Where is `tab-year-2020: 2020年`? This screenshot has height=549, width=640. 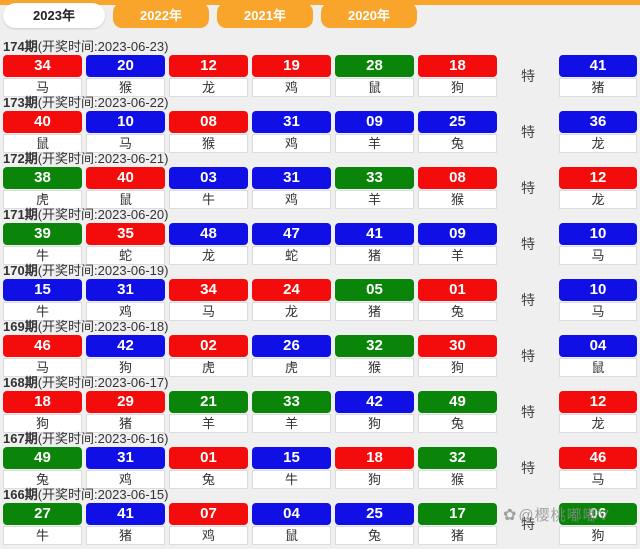
tab-year-2020: 2020年 is located at coordinates (369, 15).